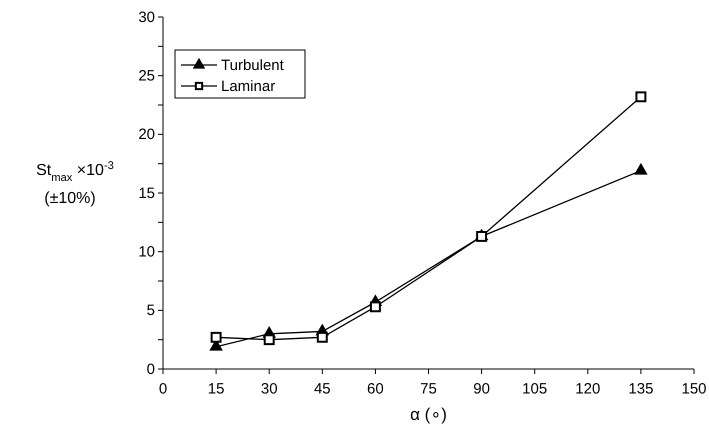 This screenshot has width=709, height=432. Describe the element at coordinates (150, 311) in the screenshot. I see `y-tick-label: 5` at that location.